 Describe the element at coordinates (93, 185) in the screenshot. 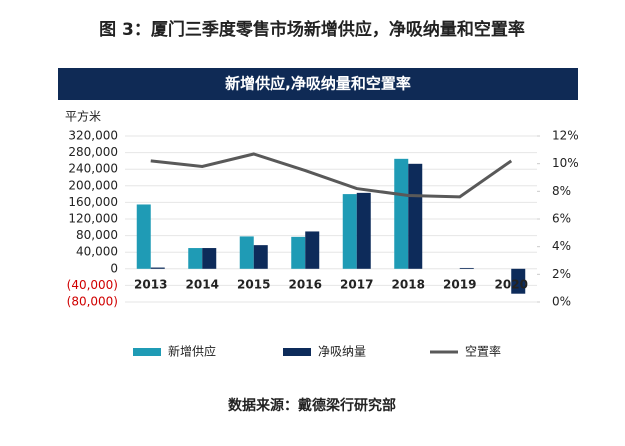

I see `y-tick-label: 200,000` at that location.